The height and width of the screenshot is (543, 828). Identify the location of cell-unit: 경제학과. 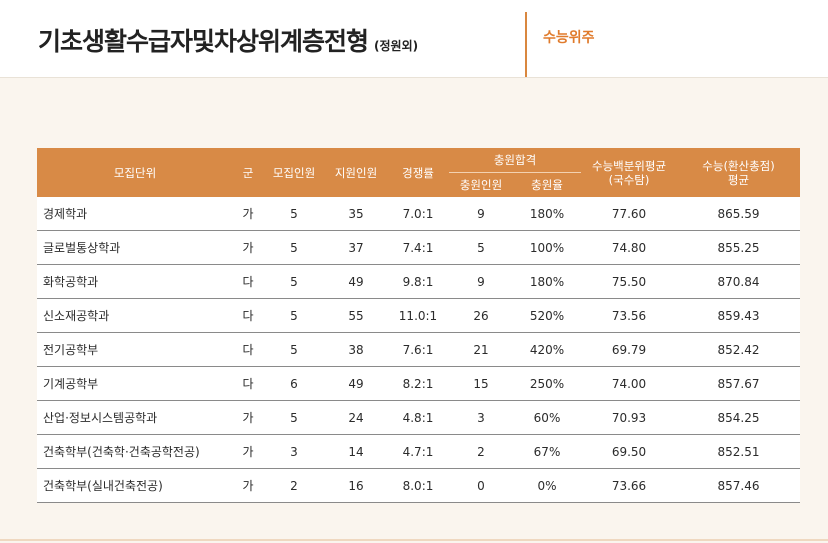
(135, 214).